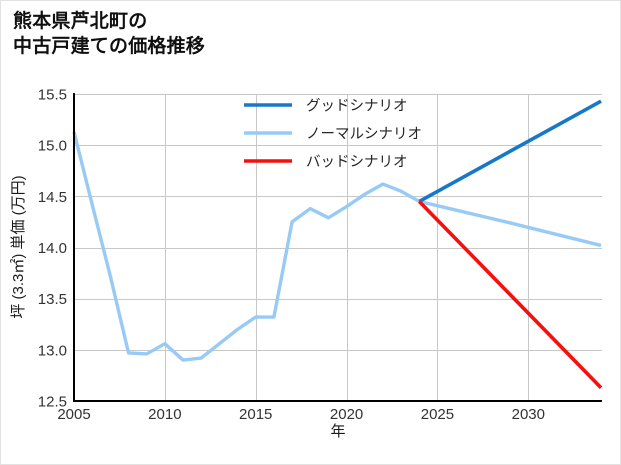  I want to click on series-line-bad, so click(510, 294).